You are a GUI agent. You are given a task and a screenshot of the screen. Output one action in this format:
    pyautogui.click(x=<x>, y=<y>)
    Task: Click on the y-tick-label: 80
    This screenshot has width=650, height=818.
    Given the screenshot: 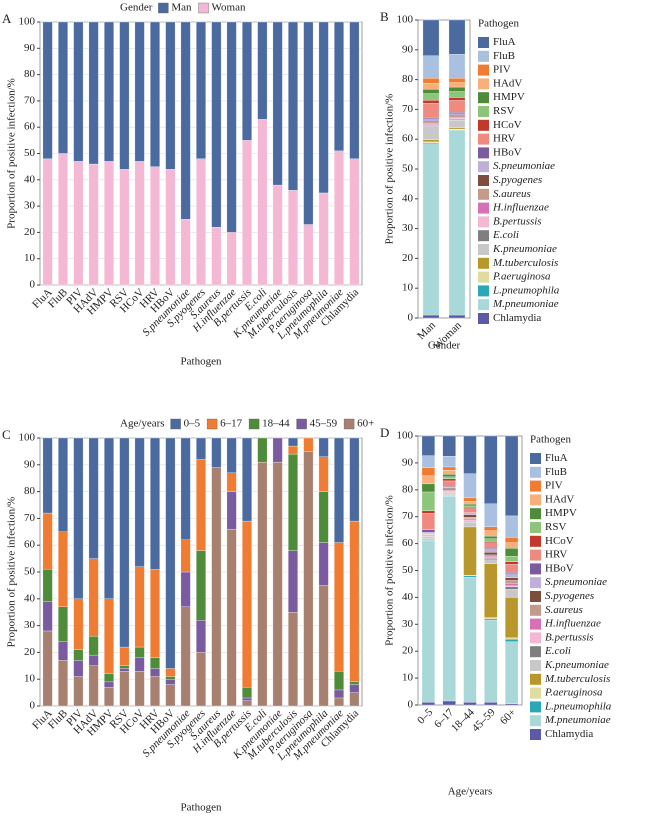 What is the action you would take?
    pyautogui.click(x=408, y=489)
    